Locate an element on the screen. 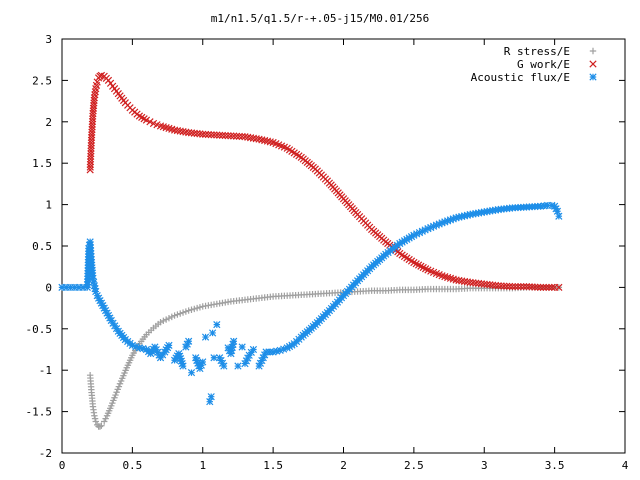 The width and height of the screenshot is (640, 480). legend-label: R stress/E is located at coordinates (537, 51).